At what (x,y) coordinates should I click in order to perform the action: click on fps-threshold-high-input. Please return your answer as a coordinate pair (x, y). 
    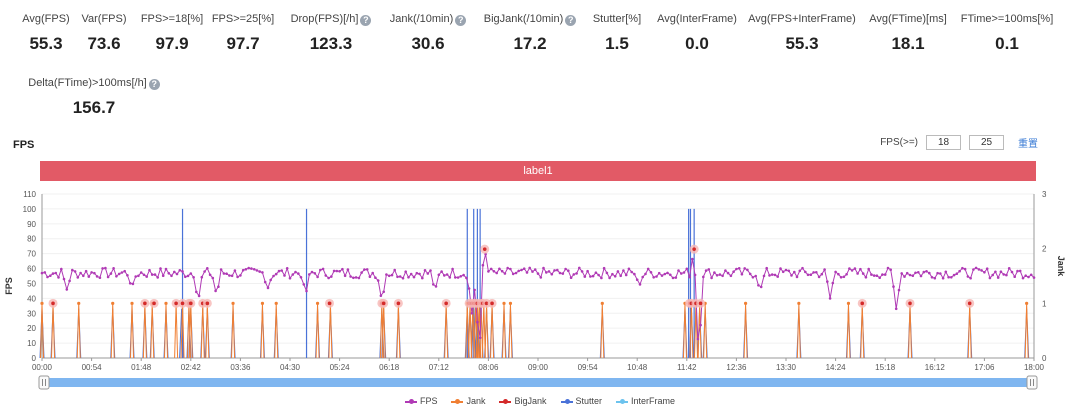
    Looking at the image, I should click on (986, 142).